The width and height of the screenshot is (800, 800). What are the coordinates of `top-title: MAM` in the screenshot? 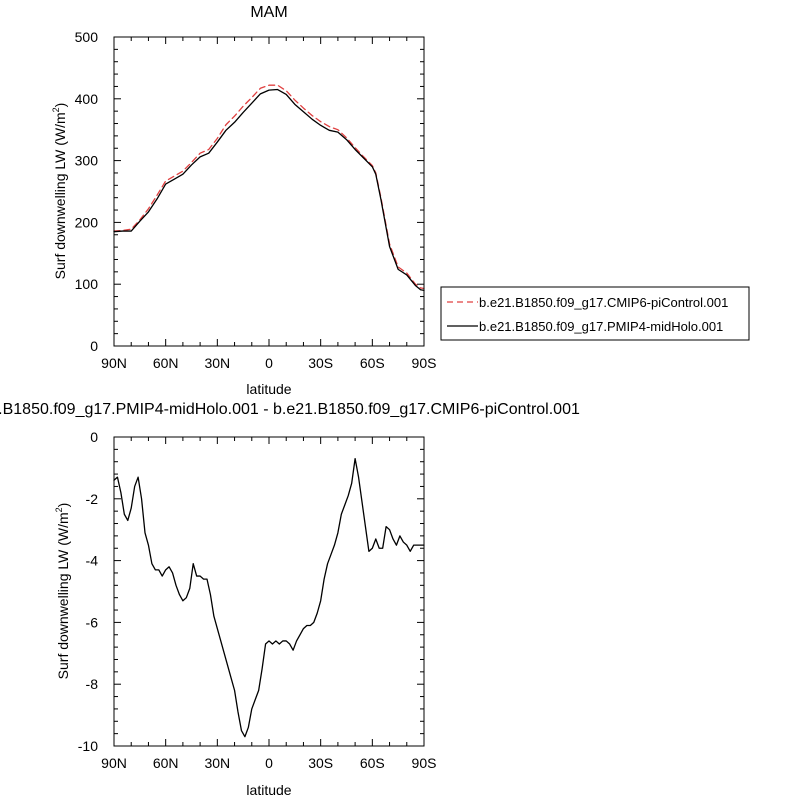 It's located at (268, 12).